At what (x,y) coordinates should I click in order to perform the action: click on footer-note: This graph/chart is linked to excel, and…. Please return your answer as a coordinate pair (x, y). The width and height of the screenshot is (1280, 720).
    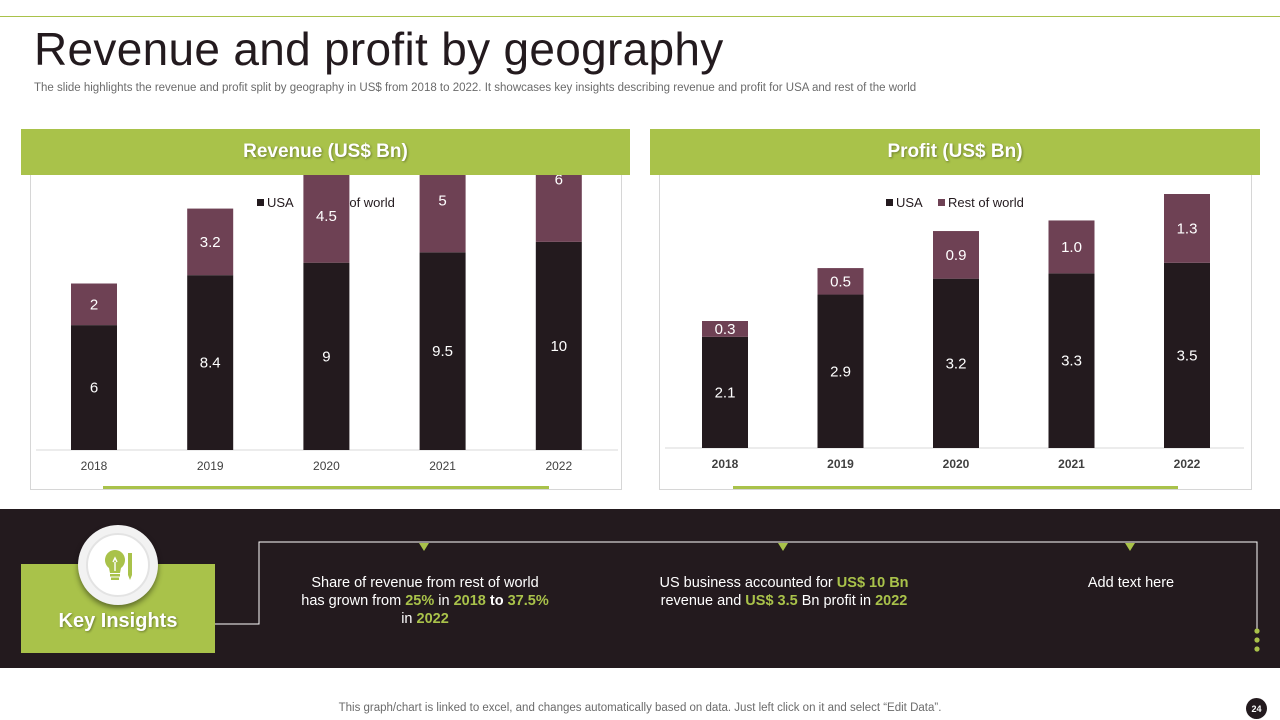
    Looking at the image, I should click on (640, 708).